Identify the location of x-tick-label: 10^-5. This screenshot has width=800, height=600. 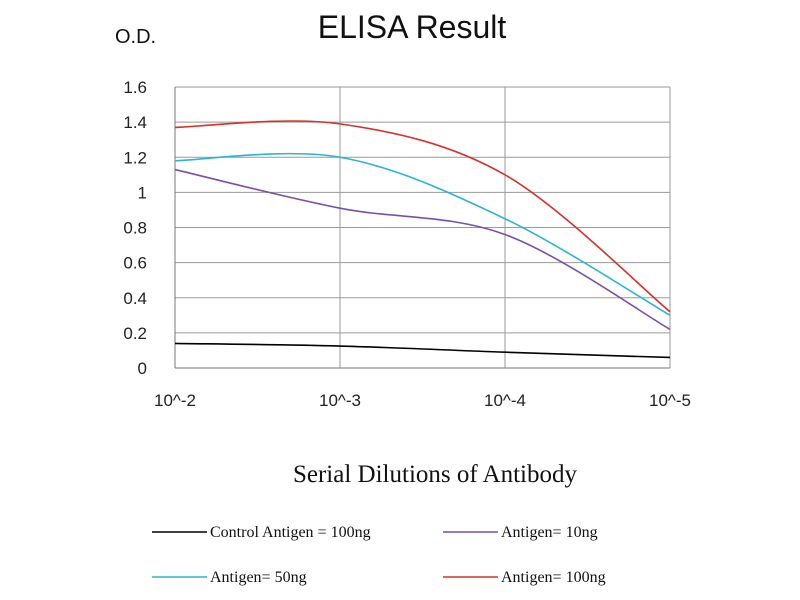
(670, 400).